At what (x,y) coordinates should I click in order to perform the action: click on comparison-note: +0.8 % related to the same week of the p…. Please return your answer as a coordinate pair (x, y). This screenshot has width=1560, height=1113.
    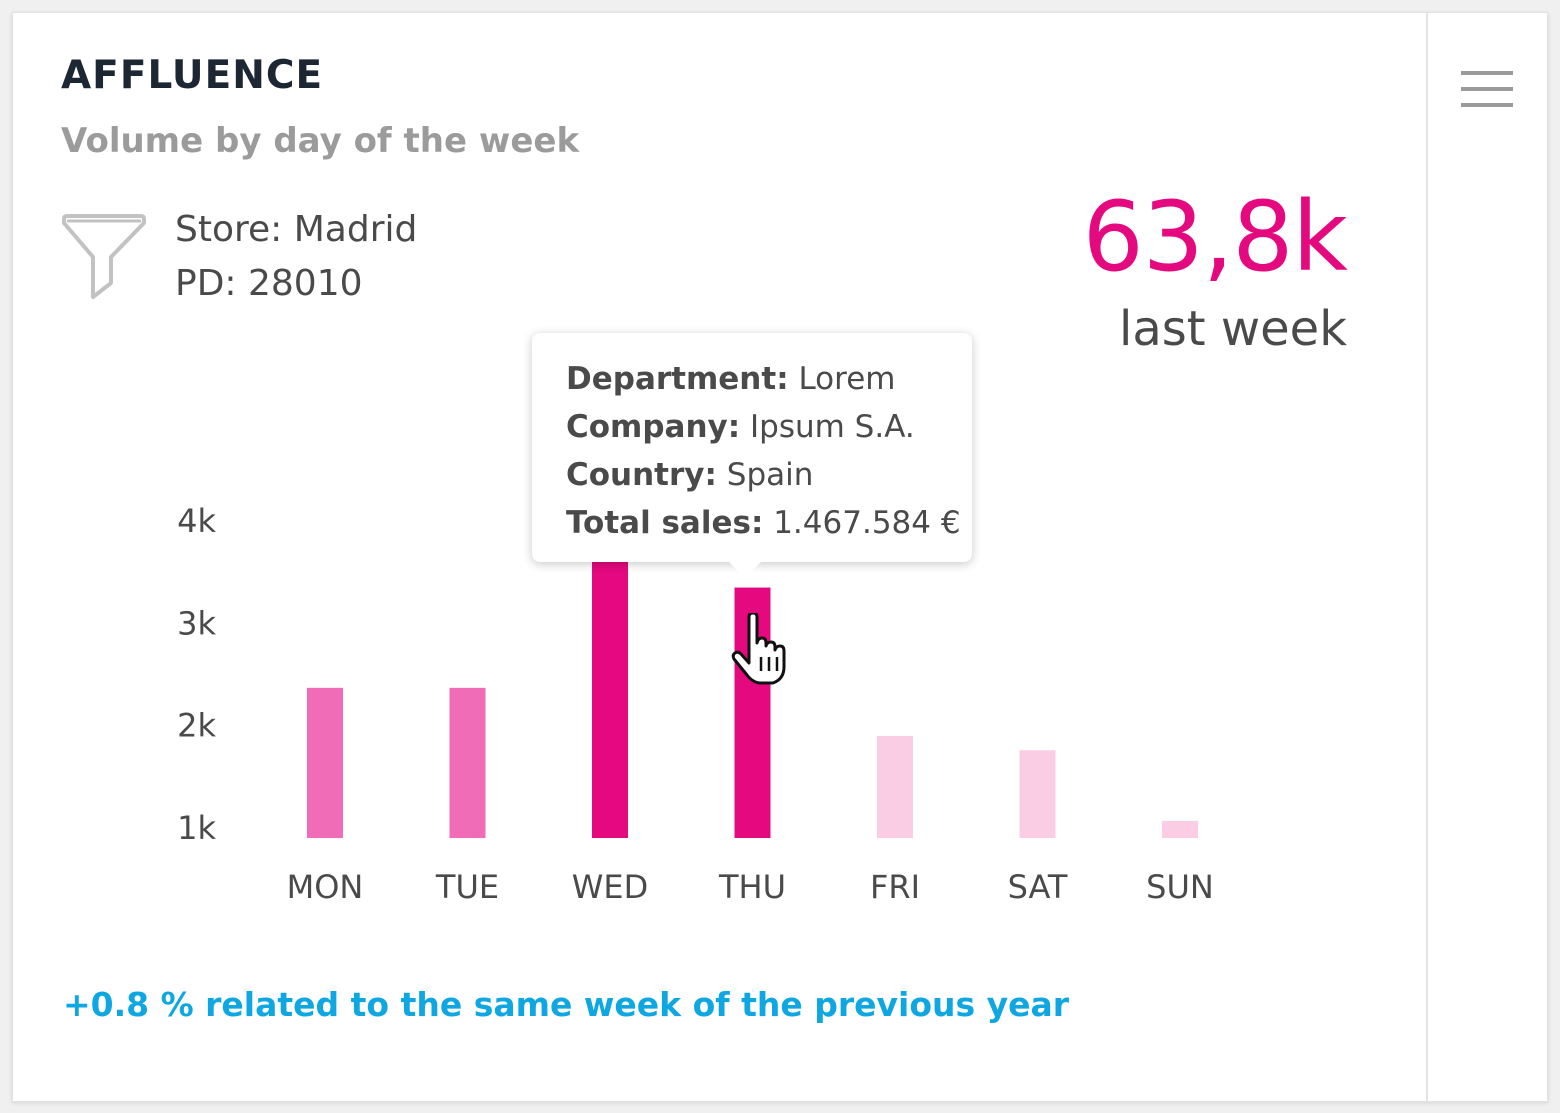
    Looking at the image, I should click on (566, 1004).